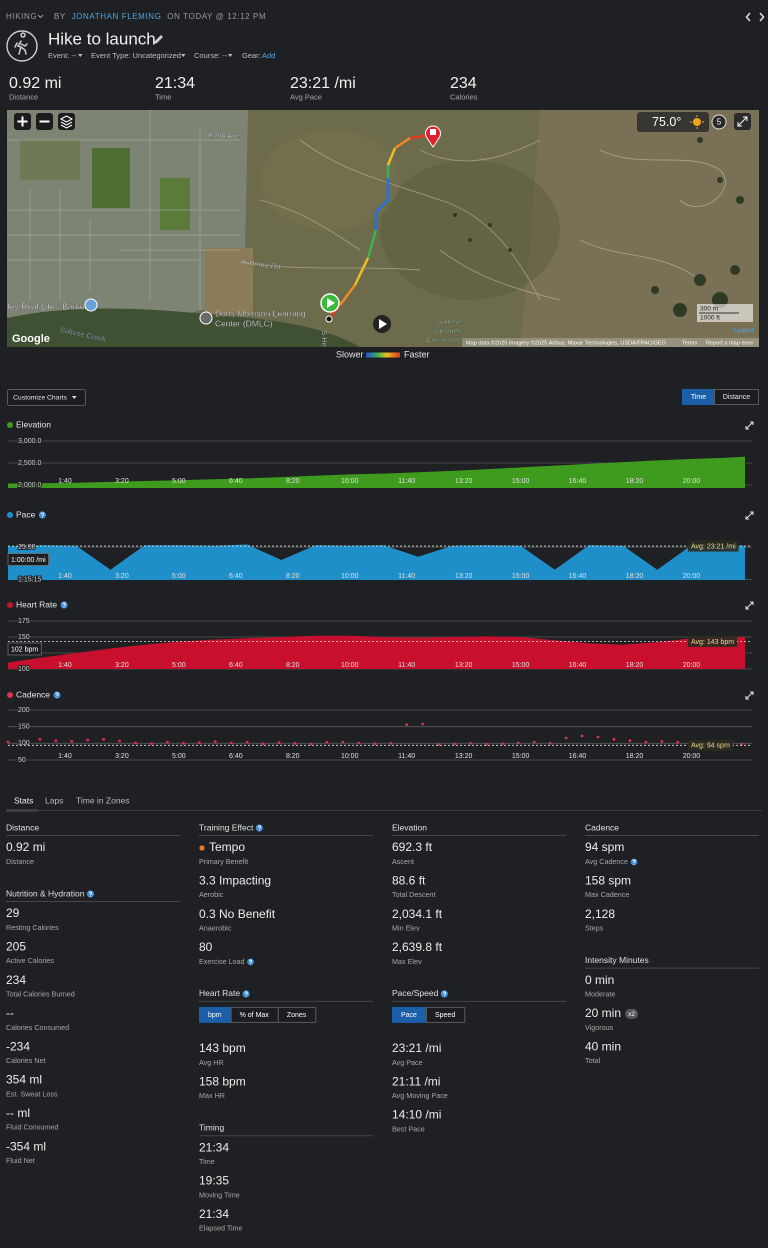 The image size is (768, 1248). Describe the element at coordinates (18, 1113) in the screenshot. I see `stat-value: -- ml` at that location.